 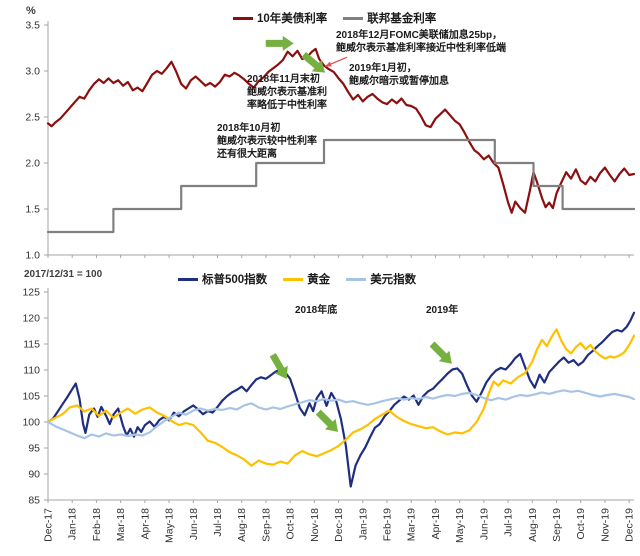 I want to click on x-tick-label: Sep-18, so click(x=266, y=525).